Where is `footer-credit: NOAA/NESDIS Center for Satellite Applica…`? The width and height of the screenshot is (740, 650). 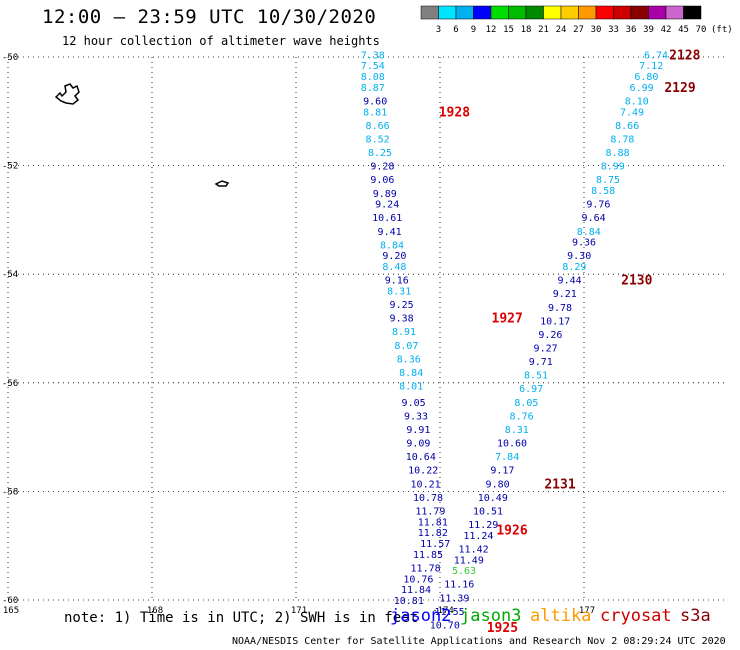 footer-credit: NOAA/NESDIS Center for Satellite Applica… is located at coordinates (479, 641).